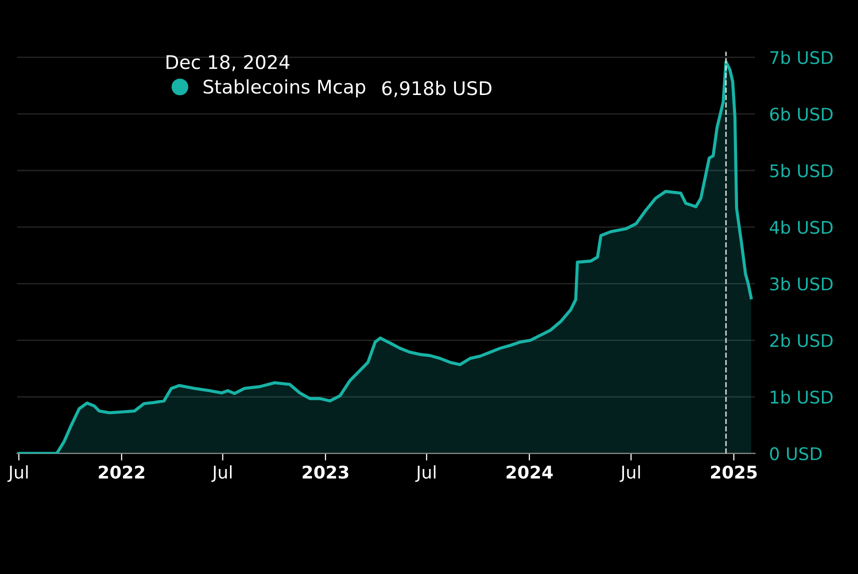 The height and width of the screenshot is (574, 858). What do you see at coordinates (285, 88) in the screenshot?
I see `legend-label: Stablecoins Mcap` at bounding box center [285, 88].